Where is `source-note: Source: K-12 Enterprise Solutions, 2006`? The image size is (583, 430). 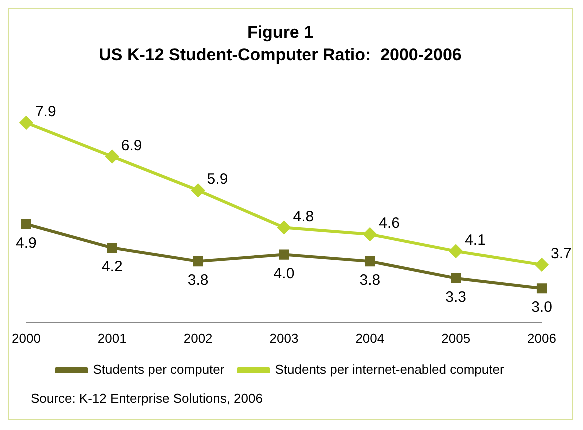
source-note: Source: K-12 Enterprise Solutions, 2006 is located at coordinates (147, 398).